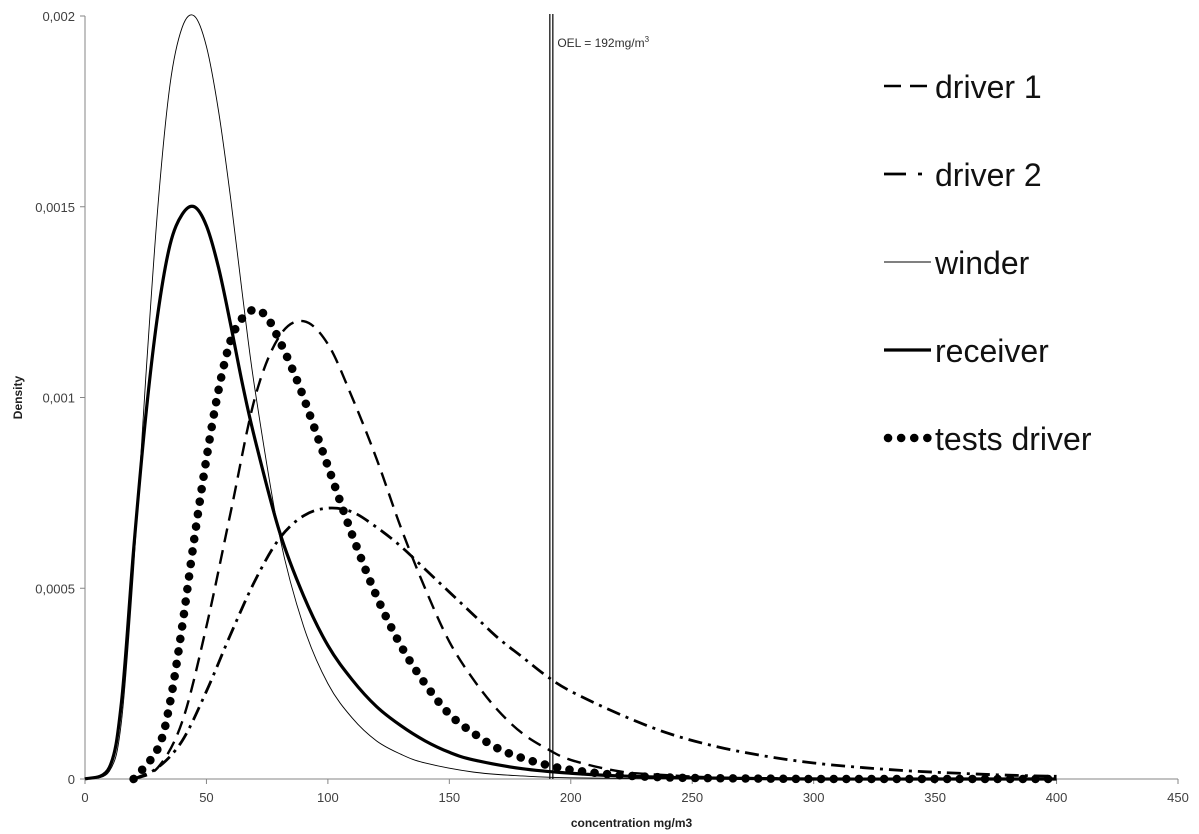 The height and width of the screenshot is (834, 1199). I want to click on y-tick-label: 0,0005, so click(55, 588).